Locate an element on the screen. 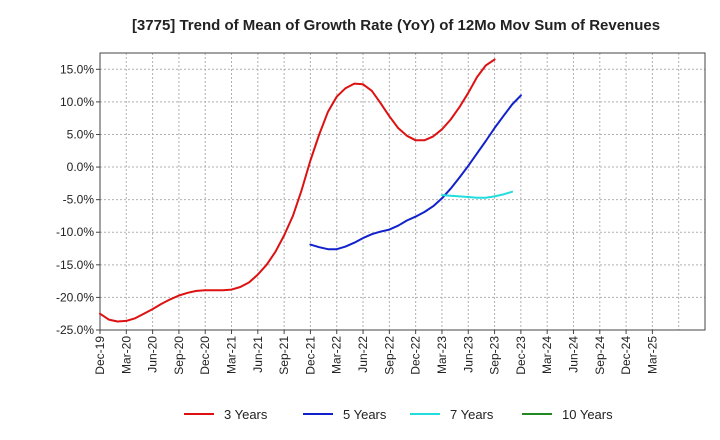 This screenshot has width=720, height=440. y-tick-label: 0.0% is located at coordinates (81, 167).